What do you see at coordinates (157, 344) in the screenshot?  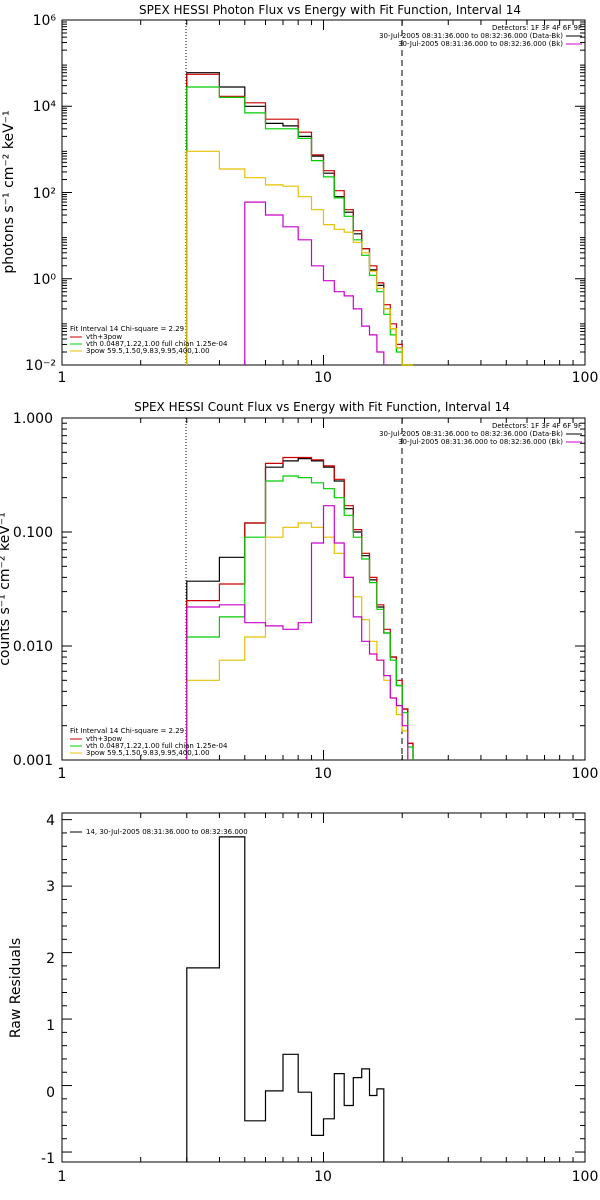 I see `photon-flux-fit-legend-entry: vth 0.0487,1.22,1.00 full chian 1.25e-04` at bounding box center [157, 344].